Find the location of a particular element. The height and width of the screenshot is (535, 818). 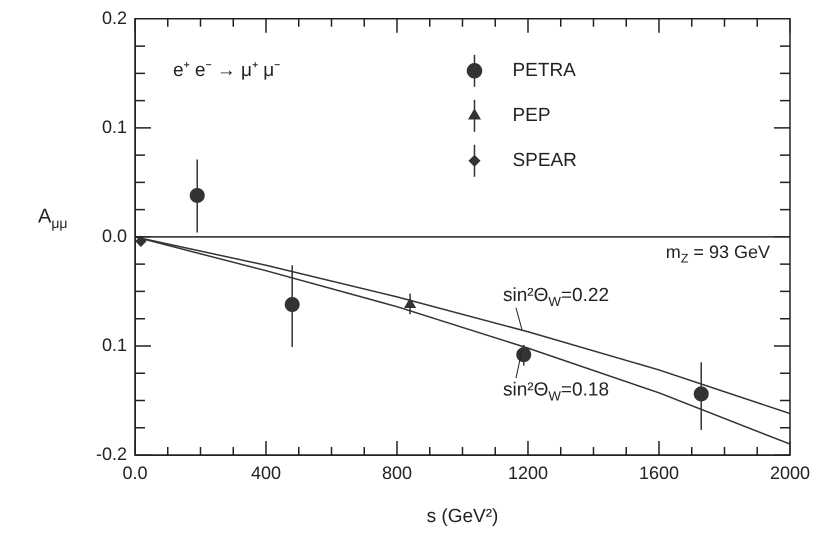

annotation: e⁺ e⁻ → μ⁺ μ⁻ is located at coordinates (226, 71).